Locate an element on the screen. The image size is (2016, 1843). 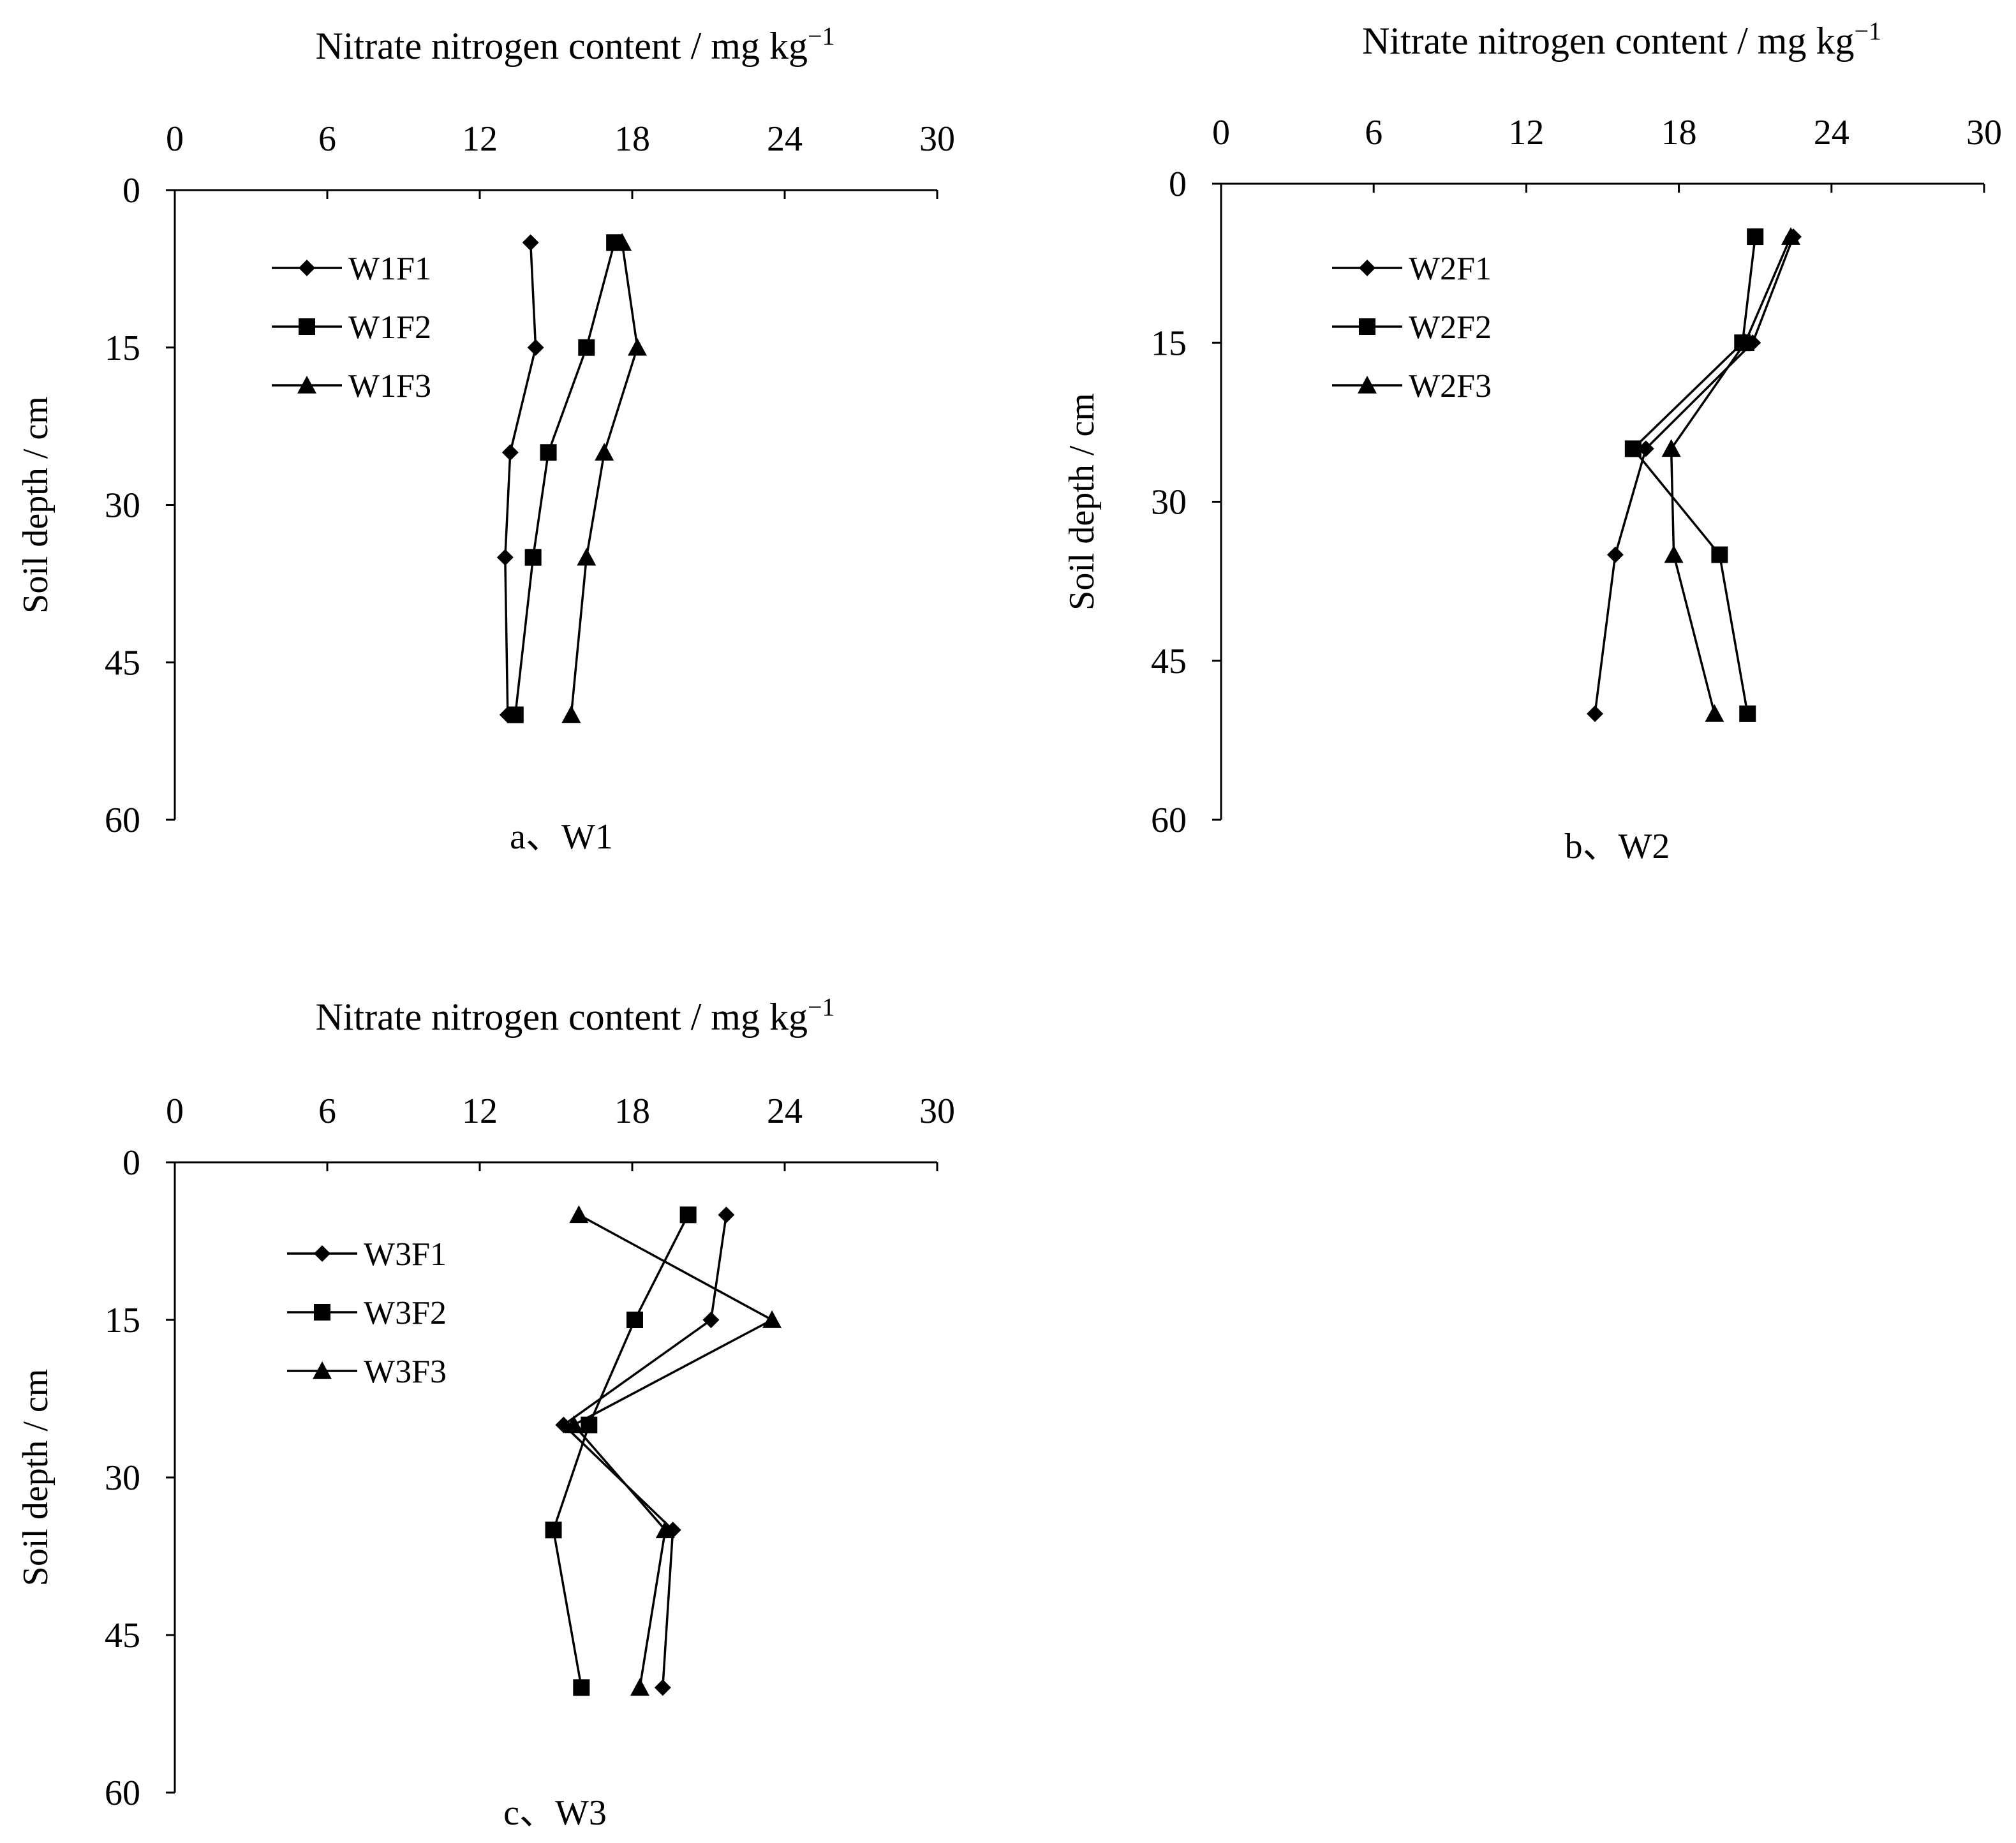
series-W2F1 is located at coordinates (1694, 475).